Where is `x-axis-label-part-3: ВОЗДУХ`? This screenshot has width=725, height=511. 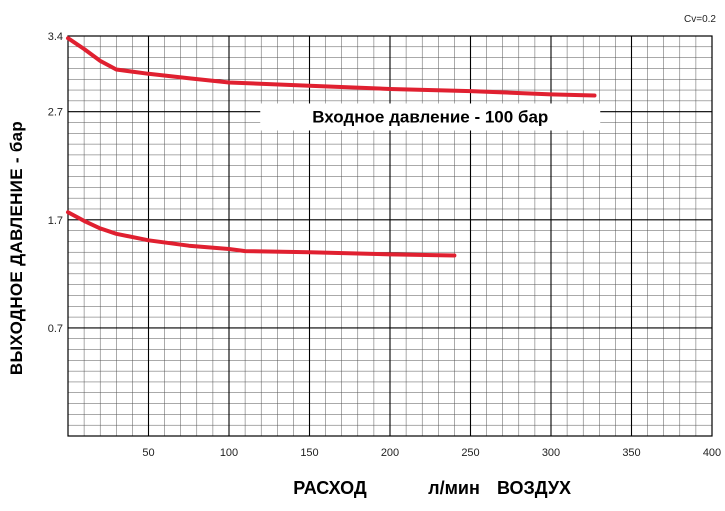
x-axis-label-part-3: ВОЗДУХ is located at coordinates (534, 488).